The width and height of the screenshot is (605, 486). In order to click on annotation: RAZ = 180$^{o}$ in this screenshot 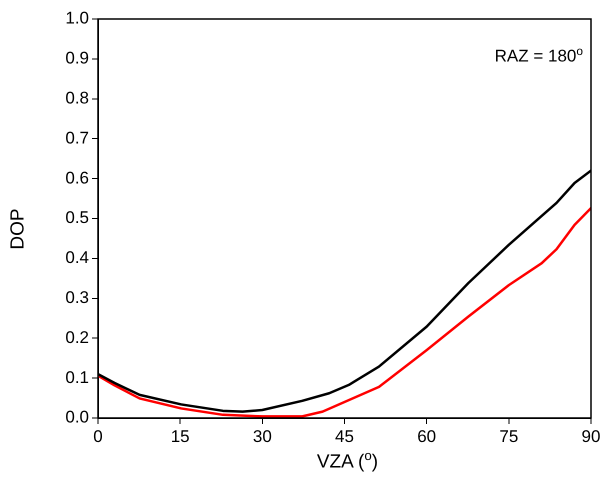, I will do `click(538, 55)`.